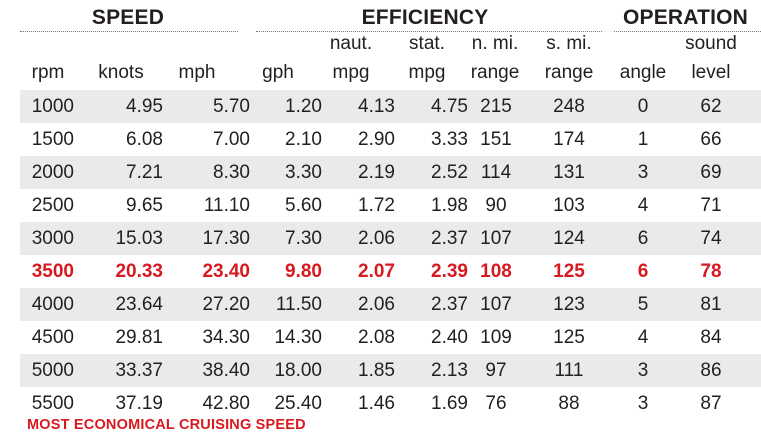 Image resolution: width=761 pixels, height=445 pixels. Describe the element at coordinates (226, 370) in the screenshot. I see `cell-mph: 38.40` at that location.